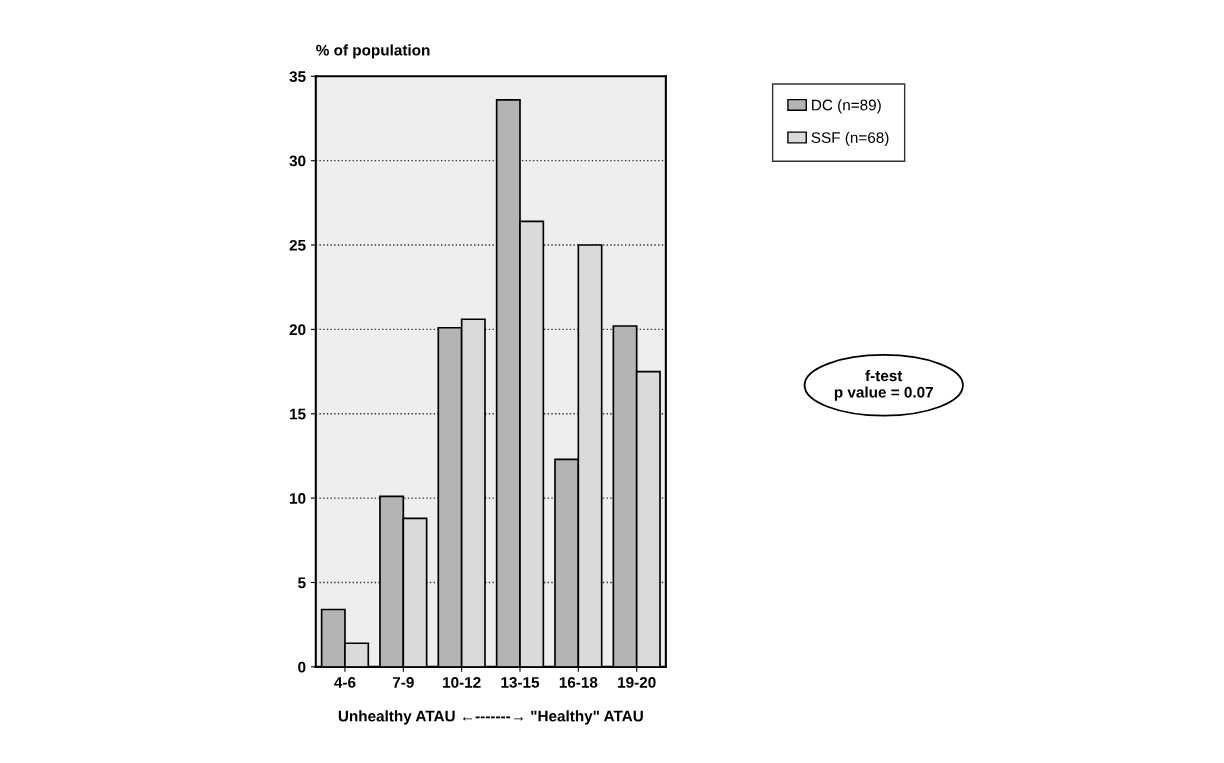 The image size is (1224, 763). I want to click on y-tick-label: 15, so click(298, 414).